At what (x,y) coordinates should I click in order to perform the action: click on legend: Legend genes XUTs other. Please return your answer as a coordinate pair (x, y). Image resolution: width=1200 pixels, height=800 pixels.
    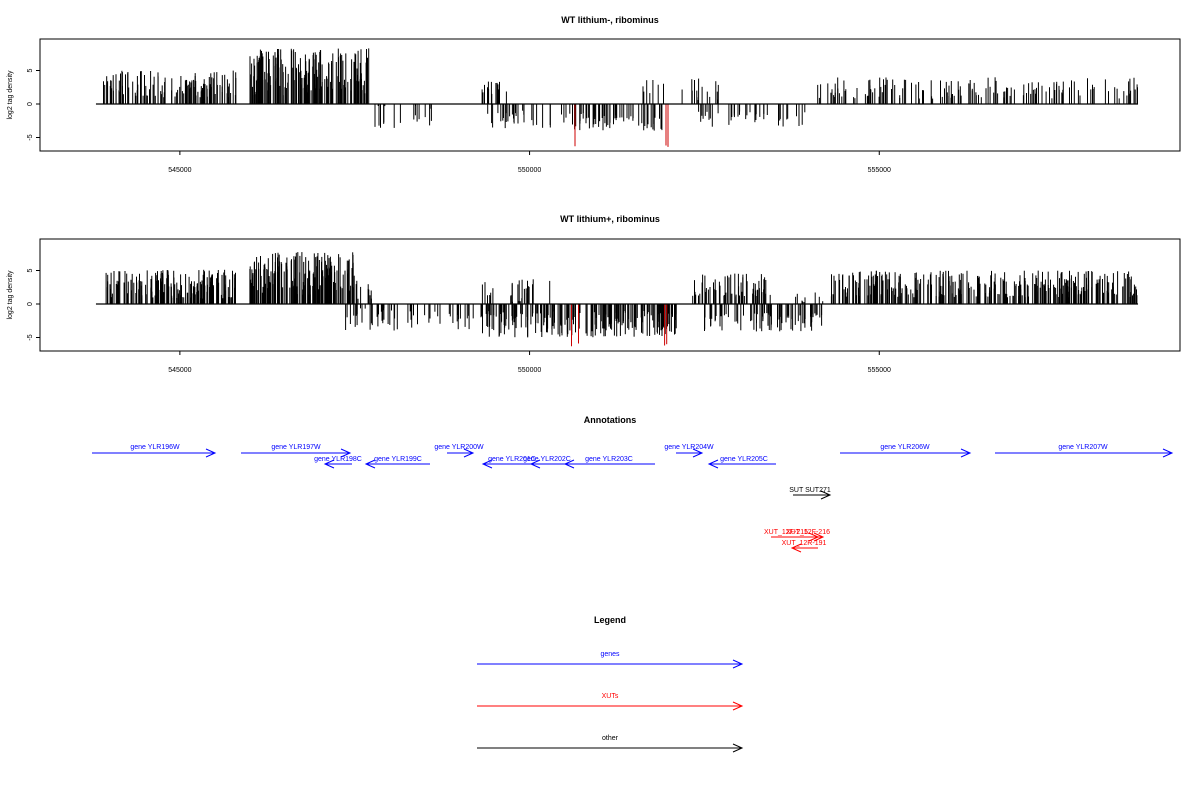
    Looking at the image, I should click on (610, 684).